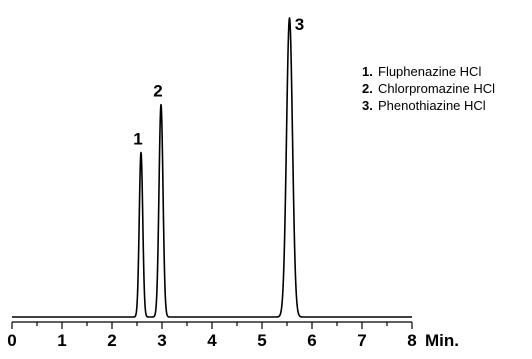 The height and width of the screenshot is (359, 532). Describe the element at coordinates (436, 88) in the screenshot. I see `legend-entry: Chlorpromazine HCl` at that location.